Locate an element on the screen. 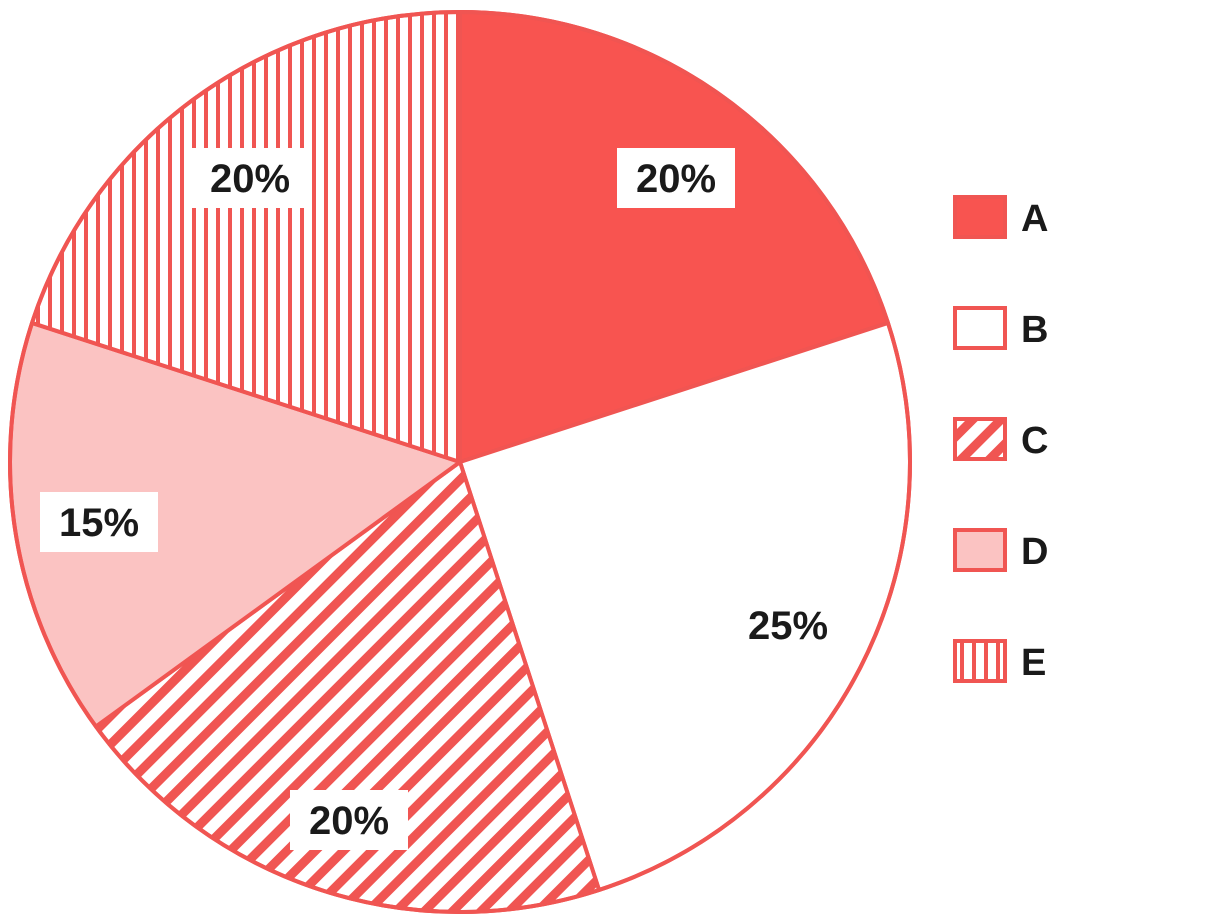 The height and width of the screenshot is (918, 1227). legend-swatch-a is located at coordinates (980, 217).